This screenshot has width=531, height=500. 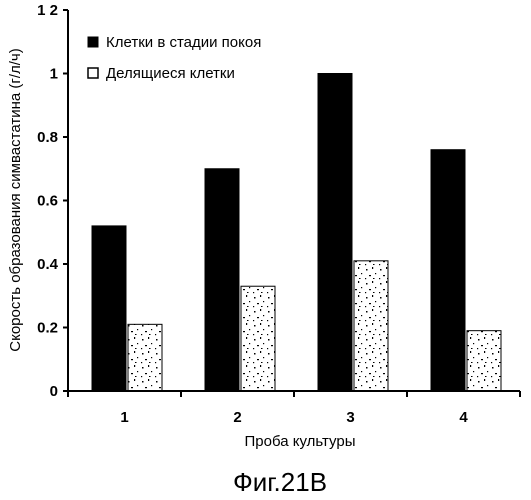 What do you see at coordinates (54, 74) in the screenshot?
I see `y-tick-label: 1` at bounding box center [54, 74].